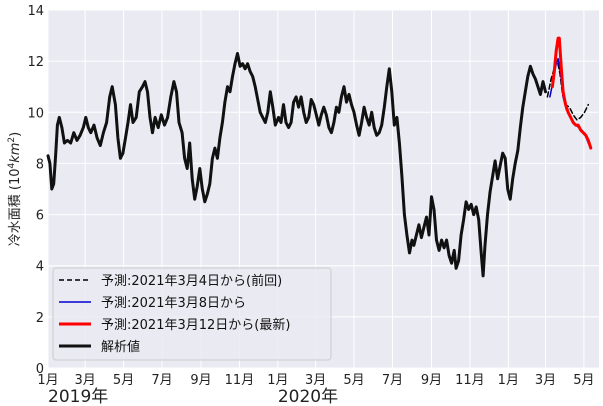  I want to click on y-tick-label: 14, so click(35, 11).